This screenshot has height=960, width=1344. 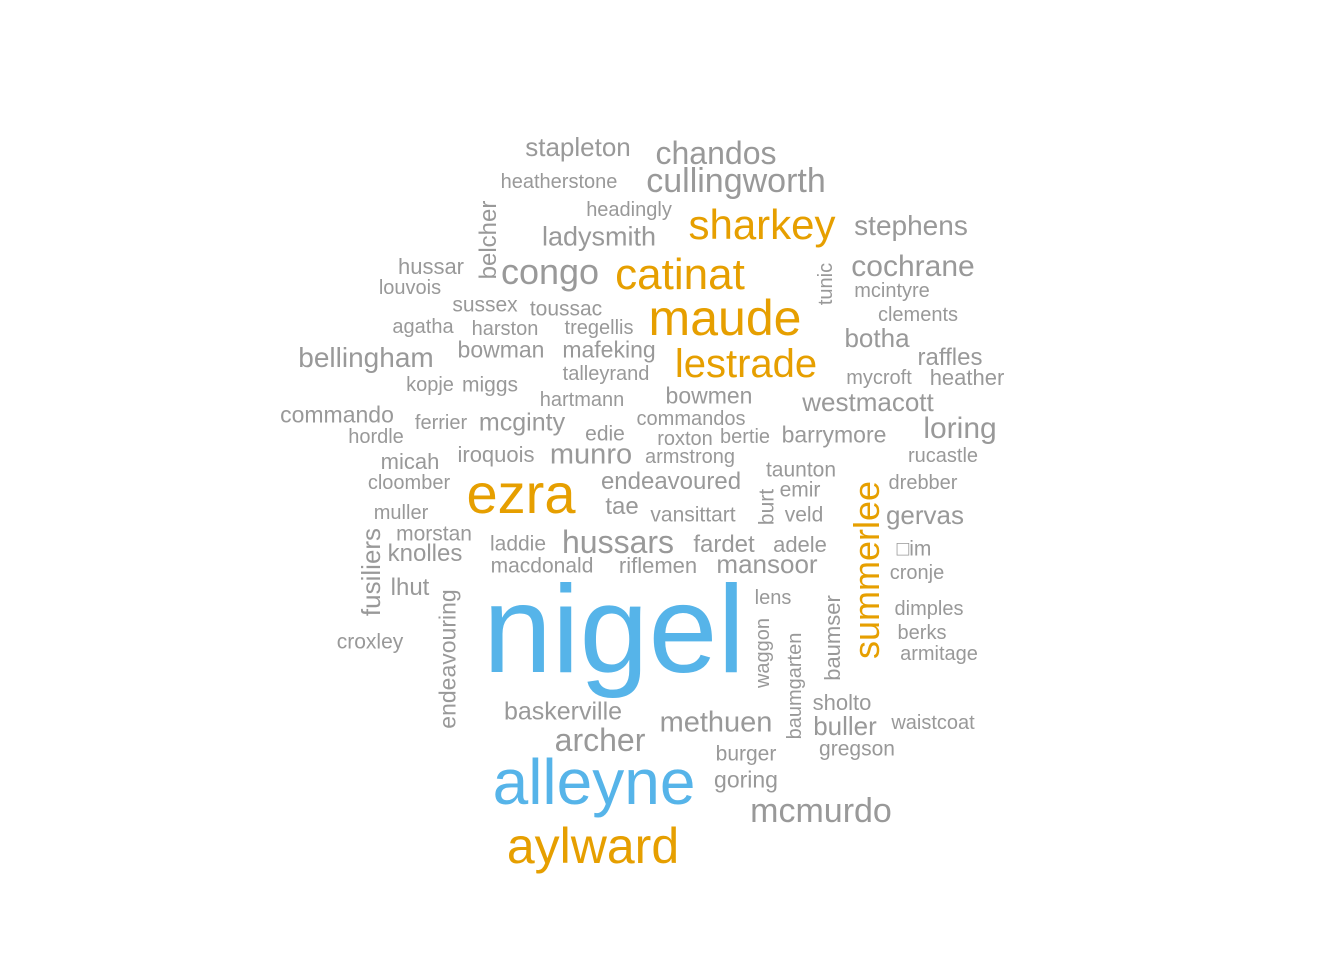 I want to click on word-stapleton: stapleton, so click(x=578, y=147).